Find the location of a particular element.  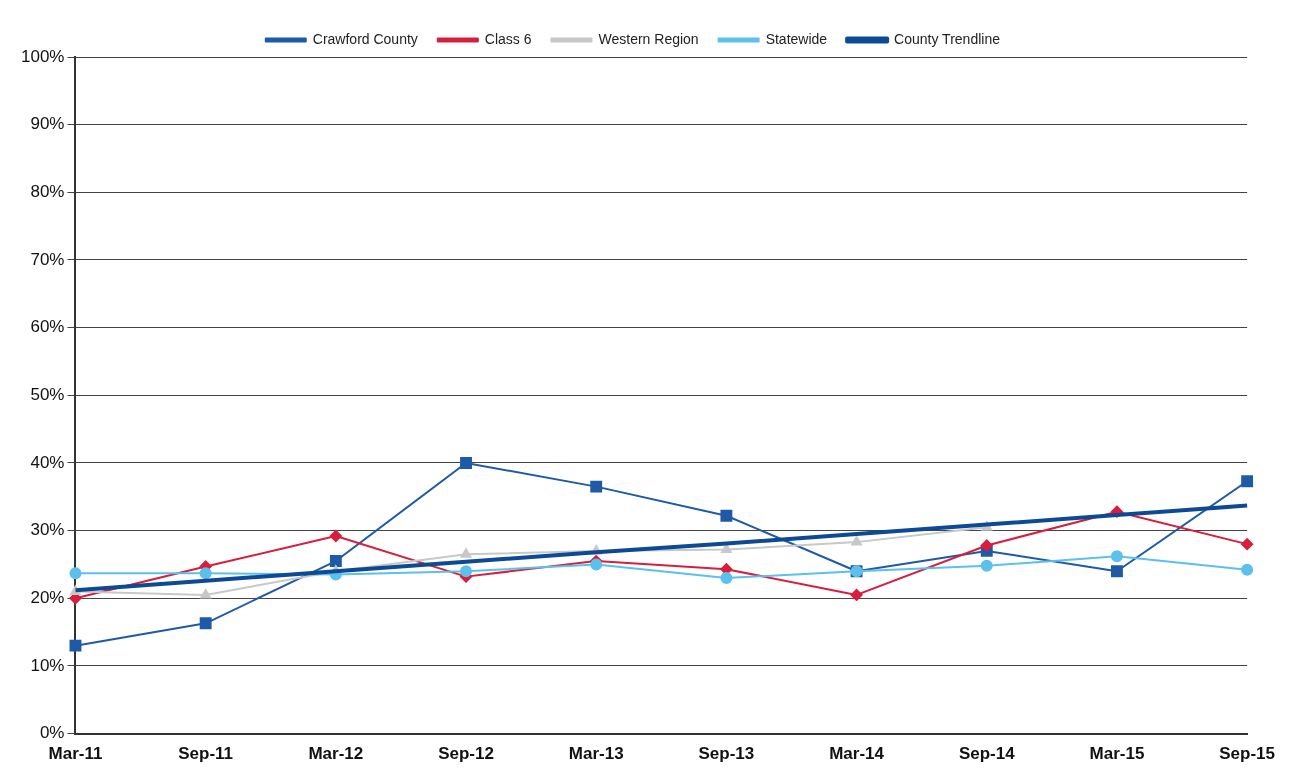

x-tick-label: Mar-13 is located at coordinates (596, 754).